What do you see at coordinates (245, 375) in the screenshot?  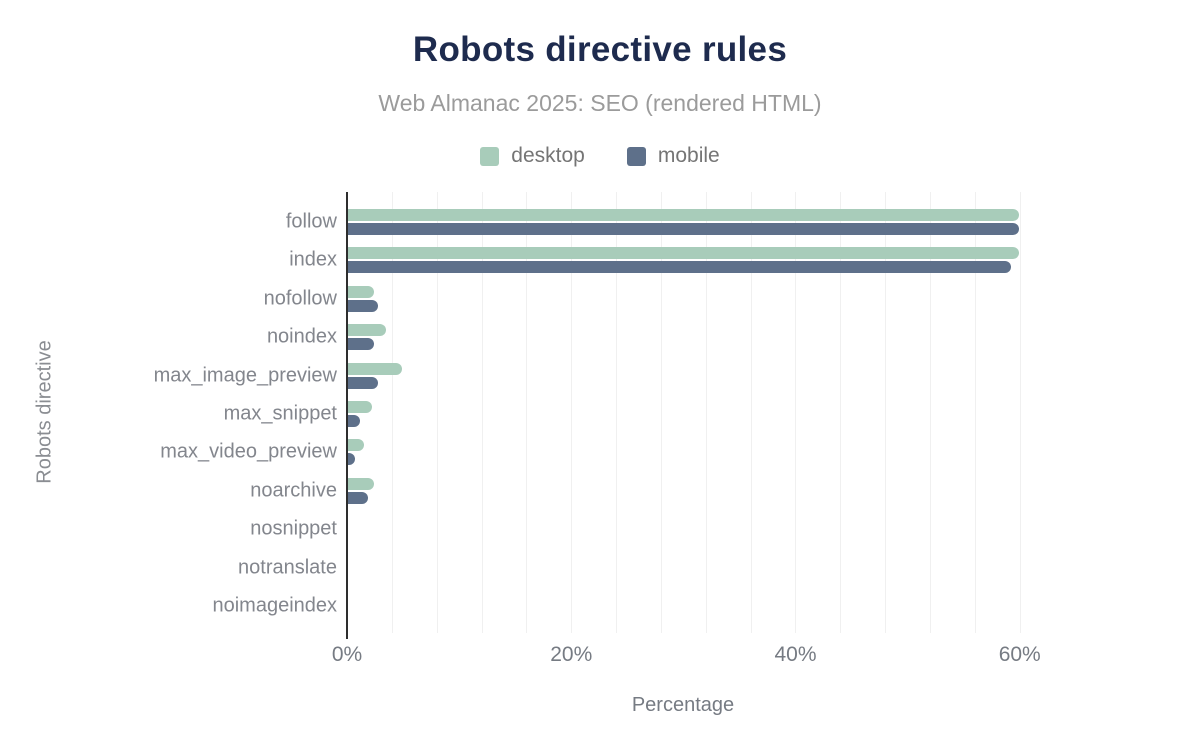 I see `row-label-max_image_preview: max_image_preview` at bounding box center [245, 375].